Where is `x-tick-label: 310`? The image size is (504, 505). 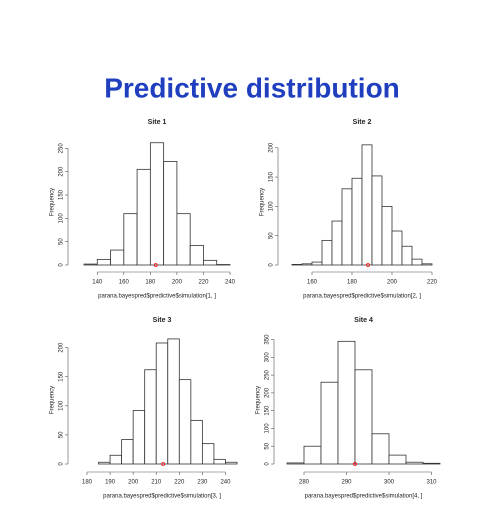
x-tick-label: 310 is located at coordinates (431, 483).